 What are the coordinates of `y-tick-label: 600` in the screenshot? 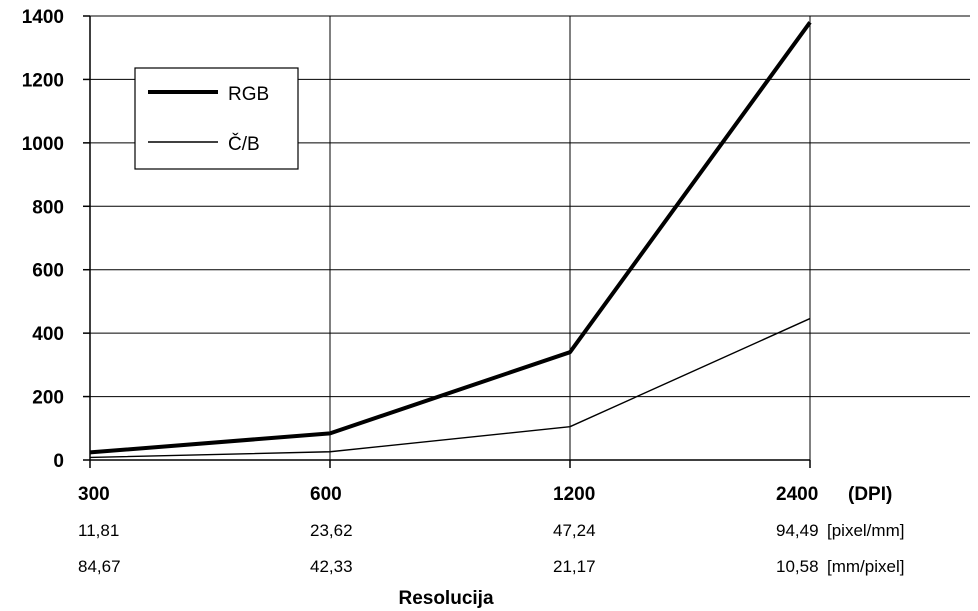 It's located at (48, 271).